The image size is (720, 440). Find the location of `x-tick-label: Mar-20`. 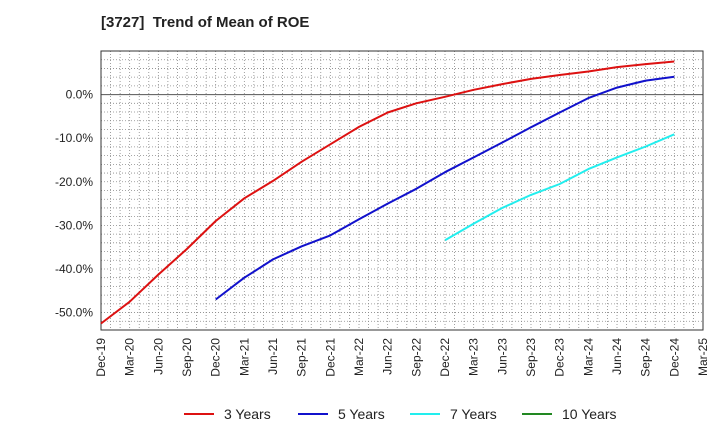

x-tick-label: Mar-20 is located at coordinates (130, 357).